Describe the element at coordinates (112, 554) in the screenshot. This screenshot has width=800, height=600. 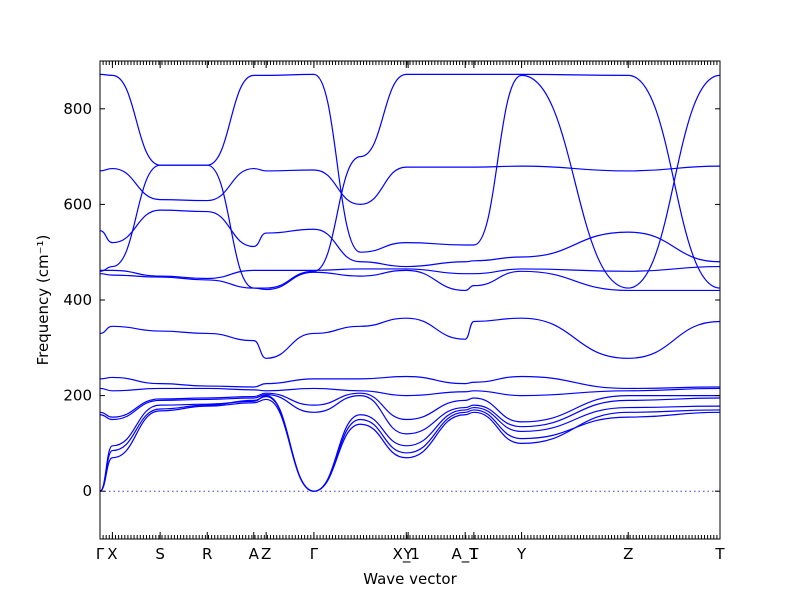
I see `x-tick-label: X` at that location.